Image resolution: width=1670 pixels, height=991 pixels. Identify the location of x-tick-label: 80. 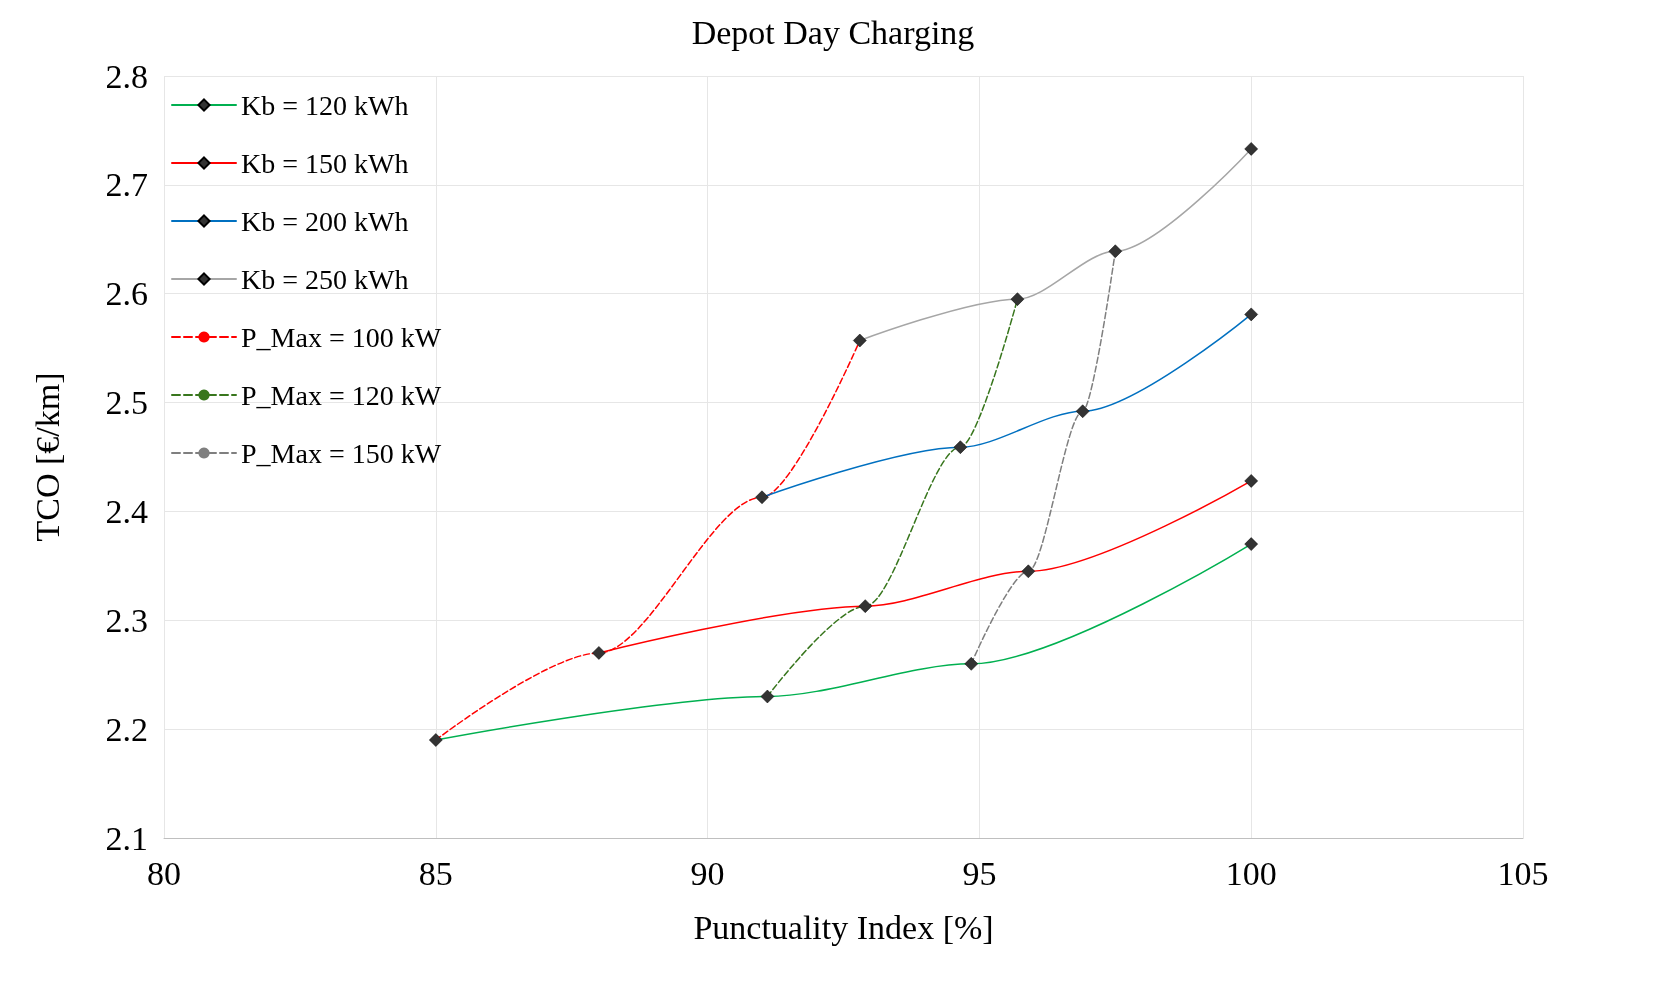
(164, 873).